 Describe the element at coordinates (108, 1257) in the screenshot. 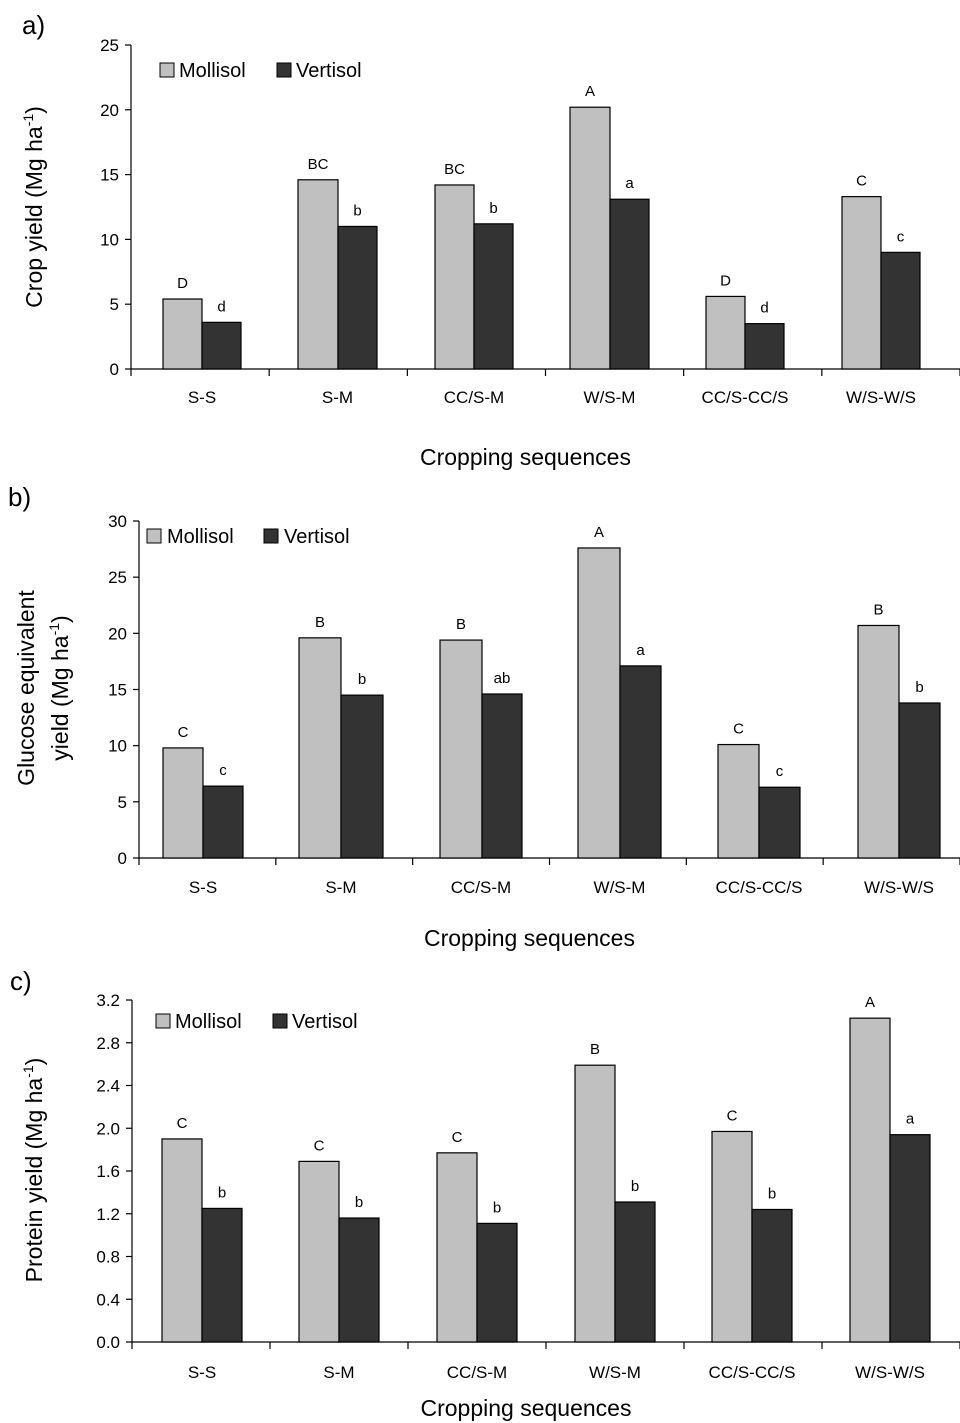

I see `y-tick-label: 0.8` at that location.